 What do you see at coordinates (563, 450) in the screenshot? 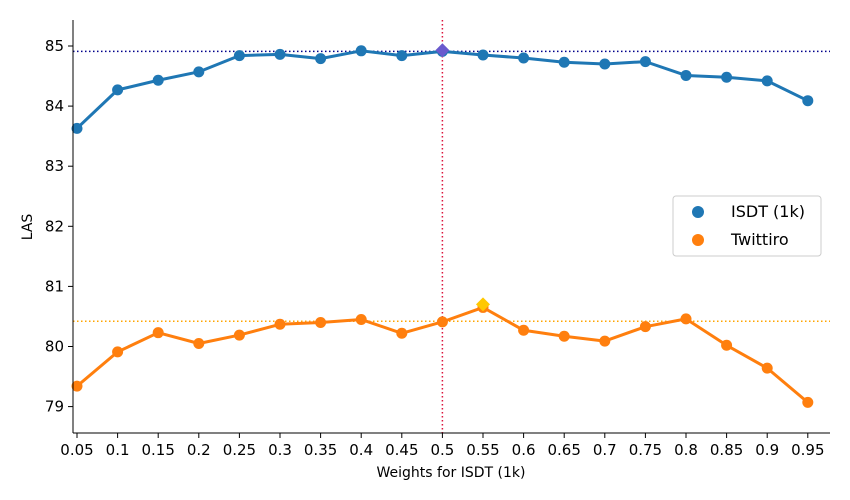
I see `x-tick-label-12: 0.65` at bounding box center [563, 450].